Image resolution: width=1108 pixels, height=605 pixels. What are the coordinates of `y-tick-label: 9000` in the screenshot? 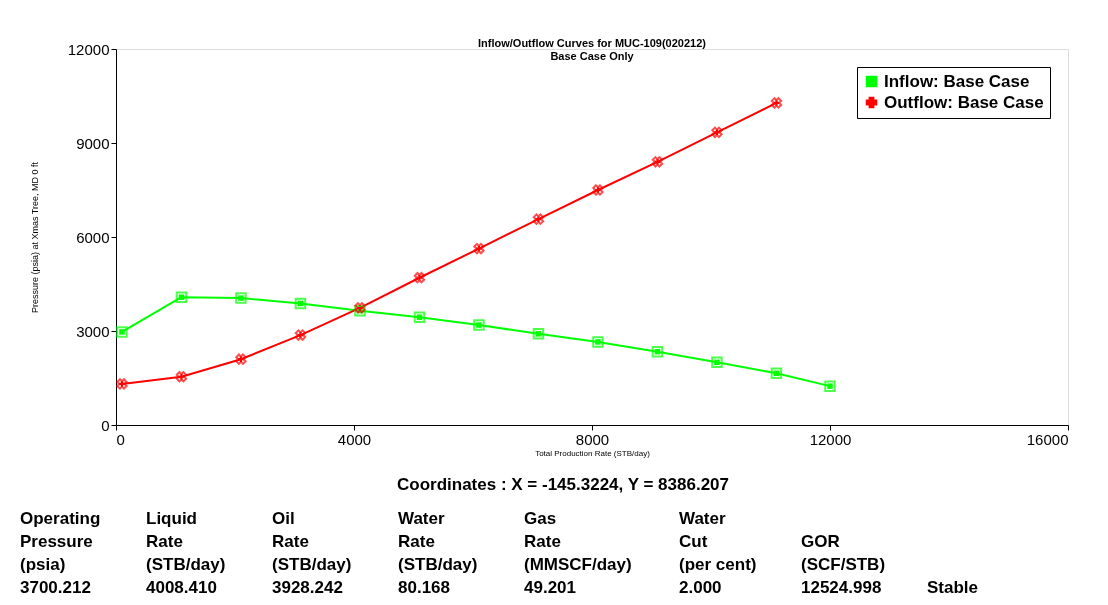 It's located at (93, 143).